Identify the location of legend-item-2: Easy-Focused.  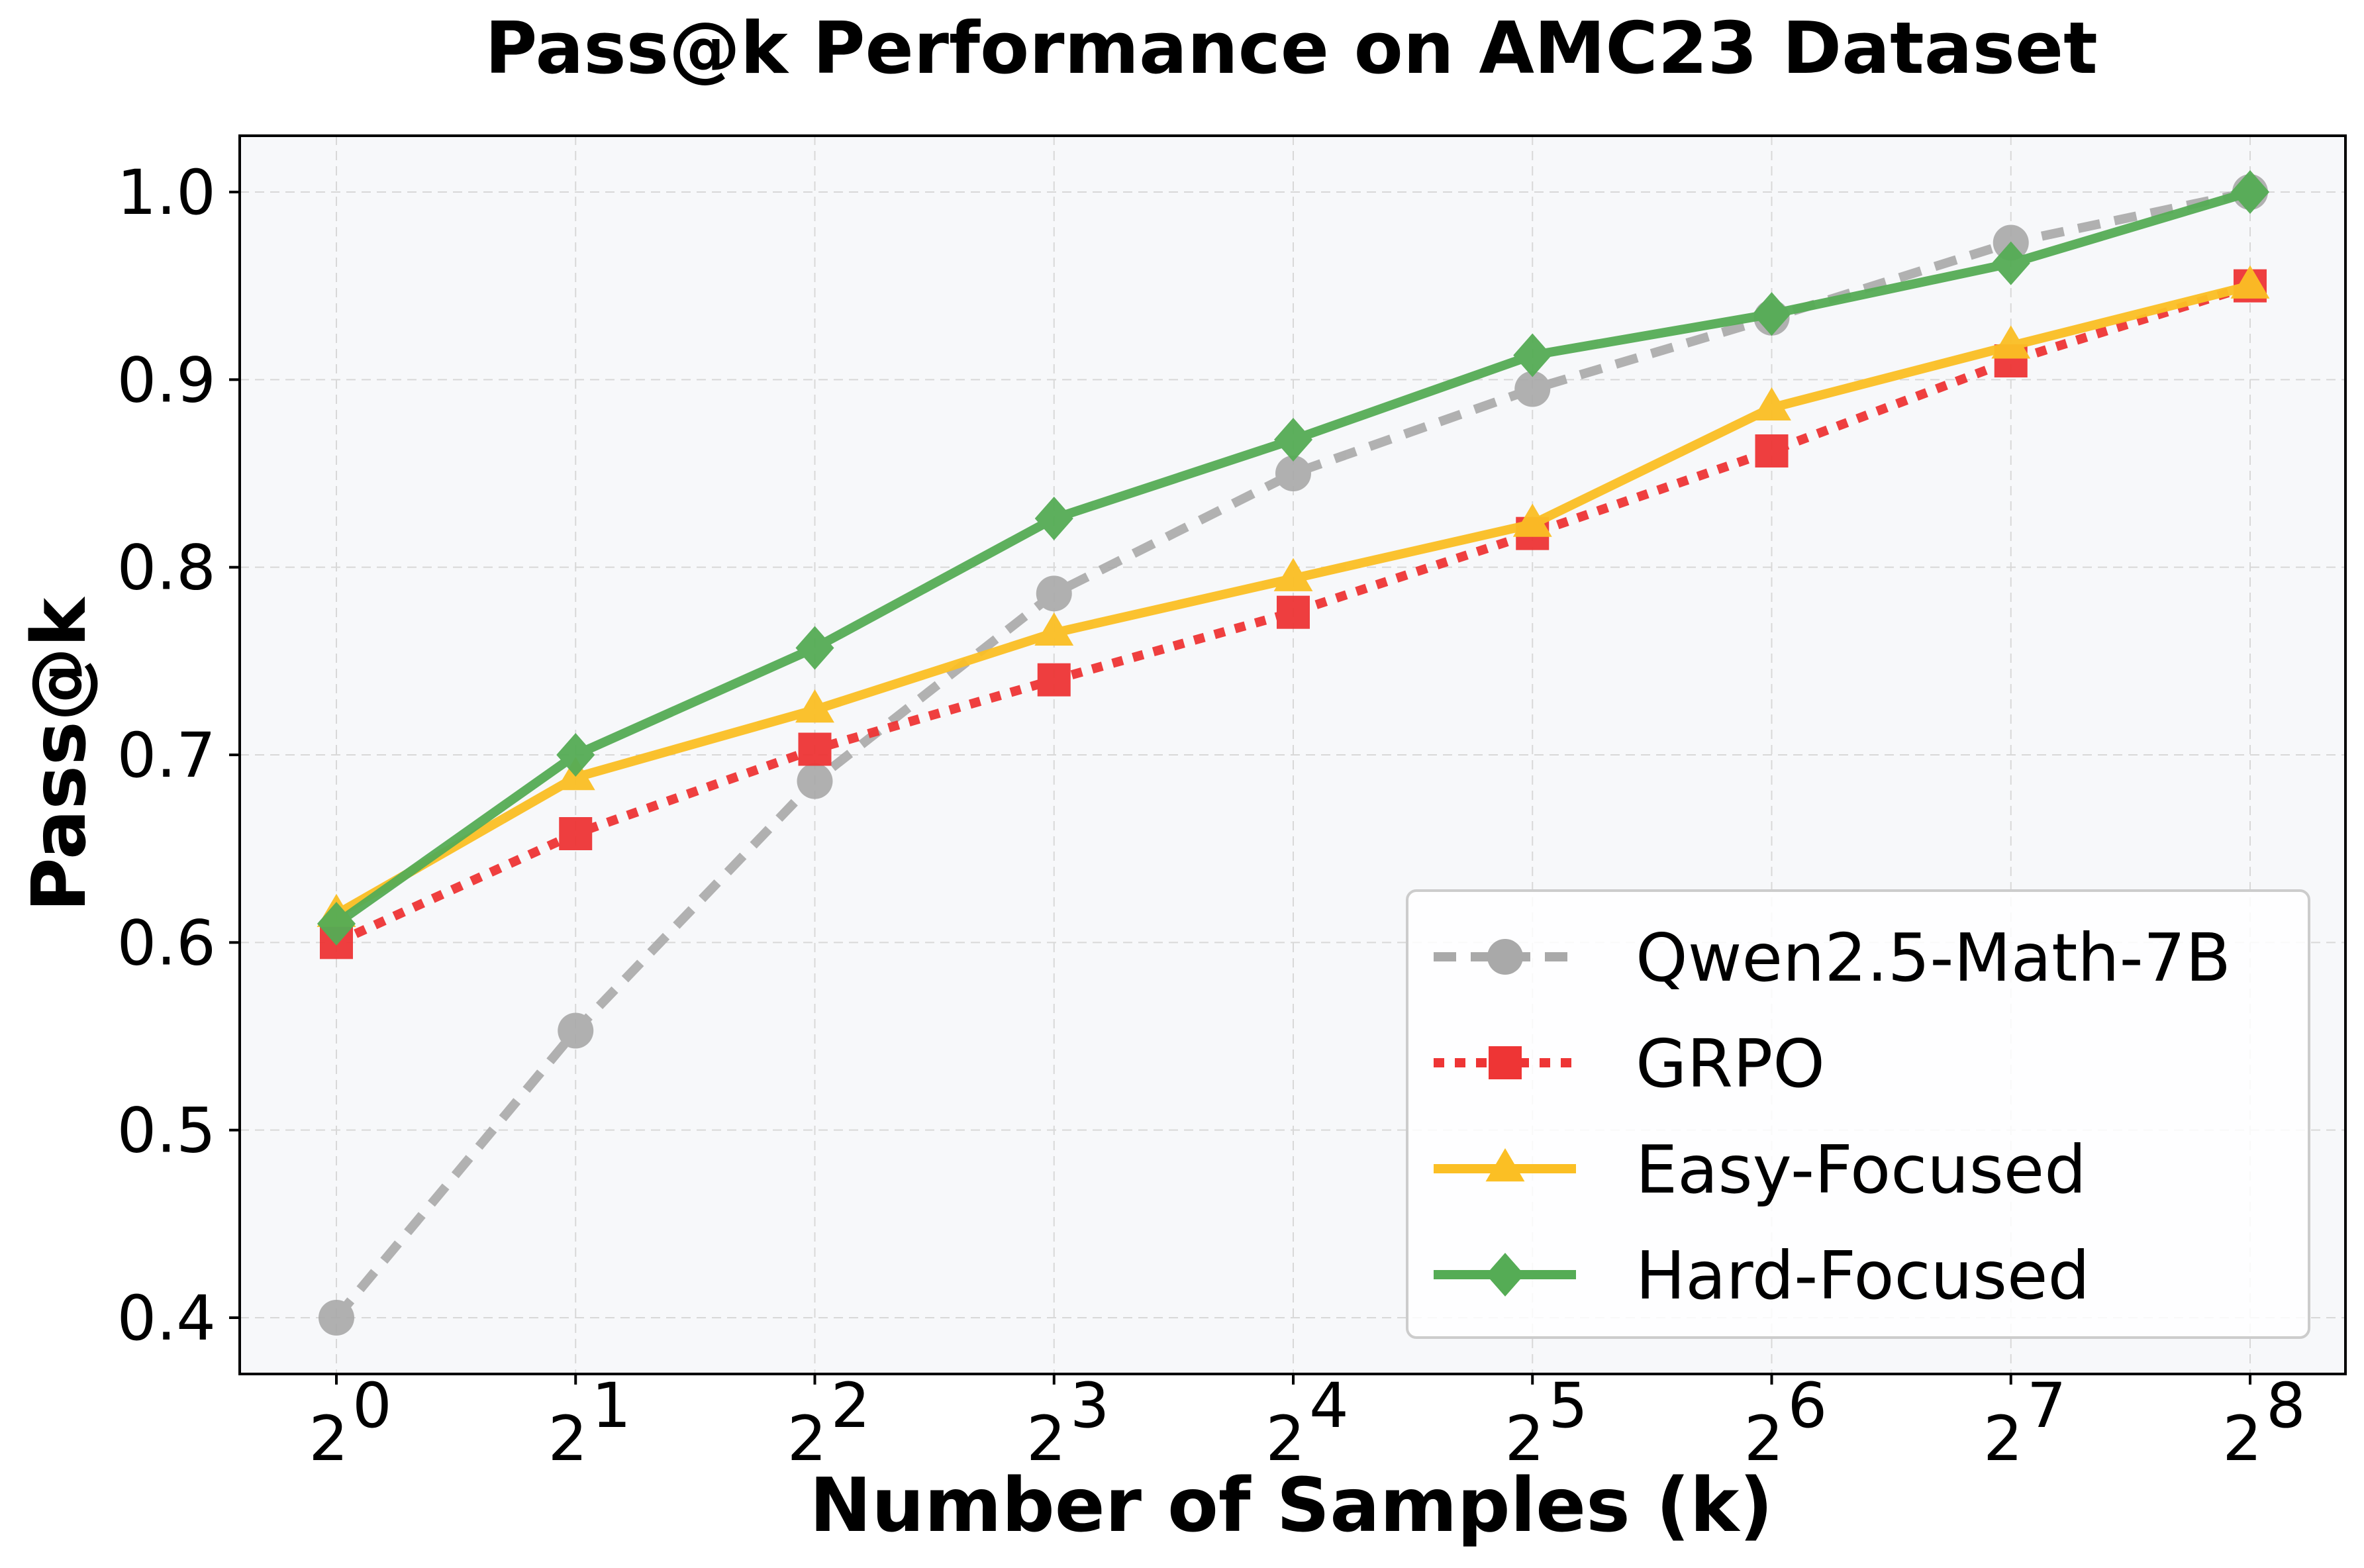
(1760, 1169).